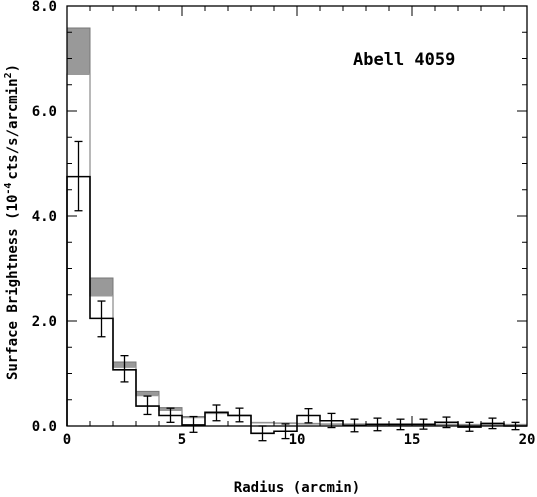 The width and height of the screenshot is (537, 497). What do you see at coordinates (13, 128) in the screenshot?
I see `y-axis-label-unit: cts/s/arcmin` at bounding box center [13, 128].